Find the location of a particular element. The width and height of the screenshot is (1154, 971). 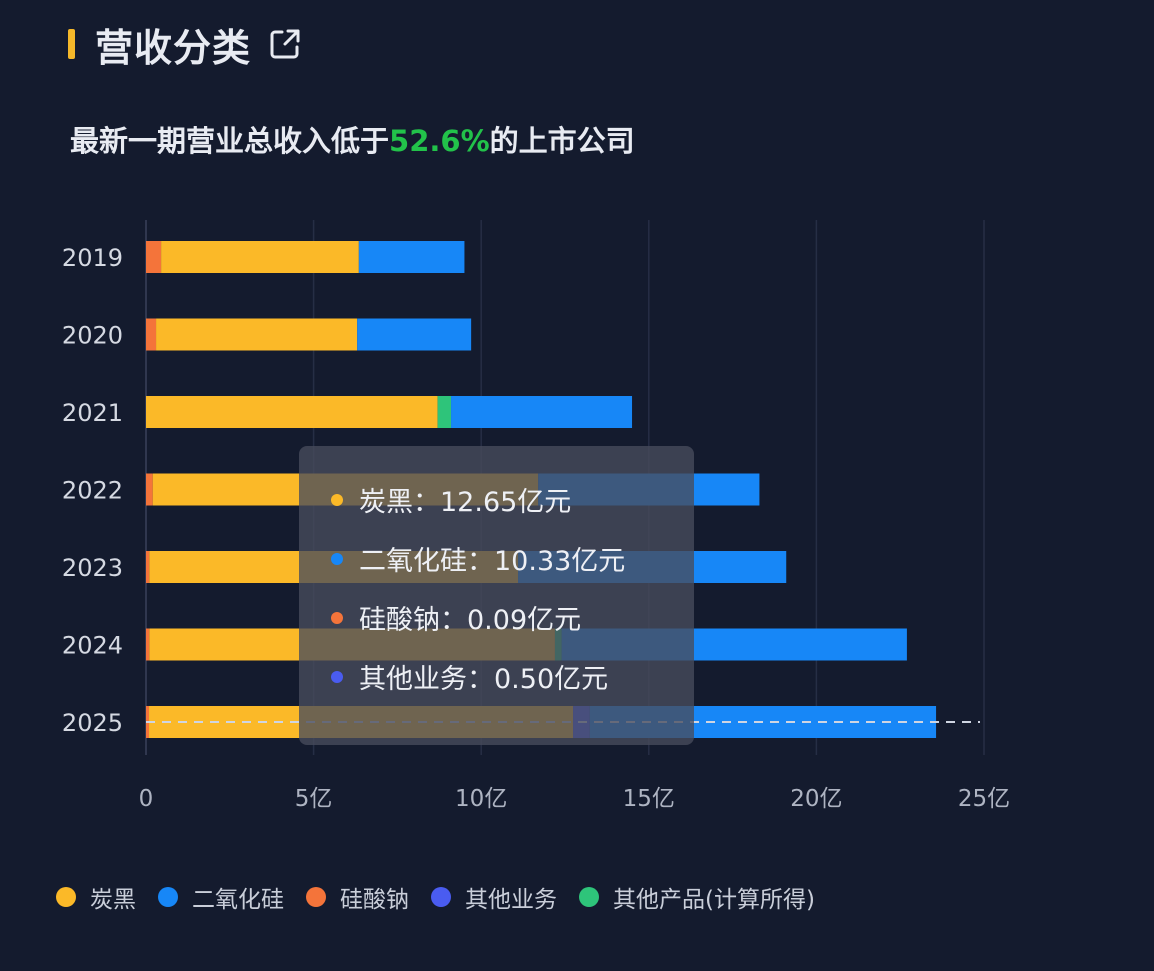

y-category-label: 2020 is located at coordinates (92, 336).